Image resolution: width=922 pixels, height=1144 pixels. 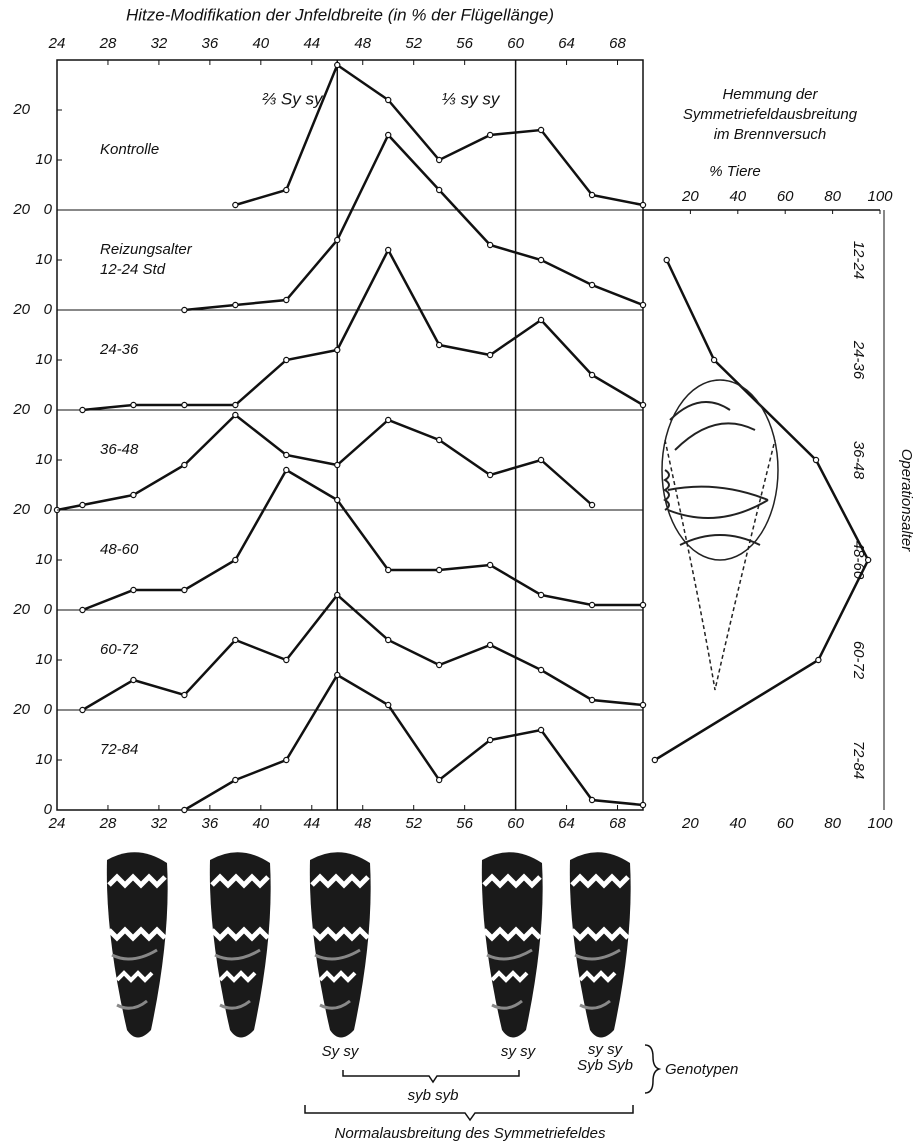 I want to click on side-title: Symmetriefeldausbreitung, so click(x=770, y=114).